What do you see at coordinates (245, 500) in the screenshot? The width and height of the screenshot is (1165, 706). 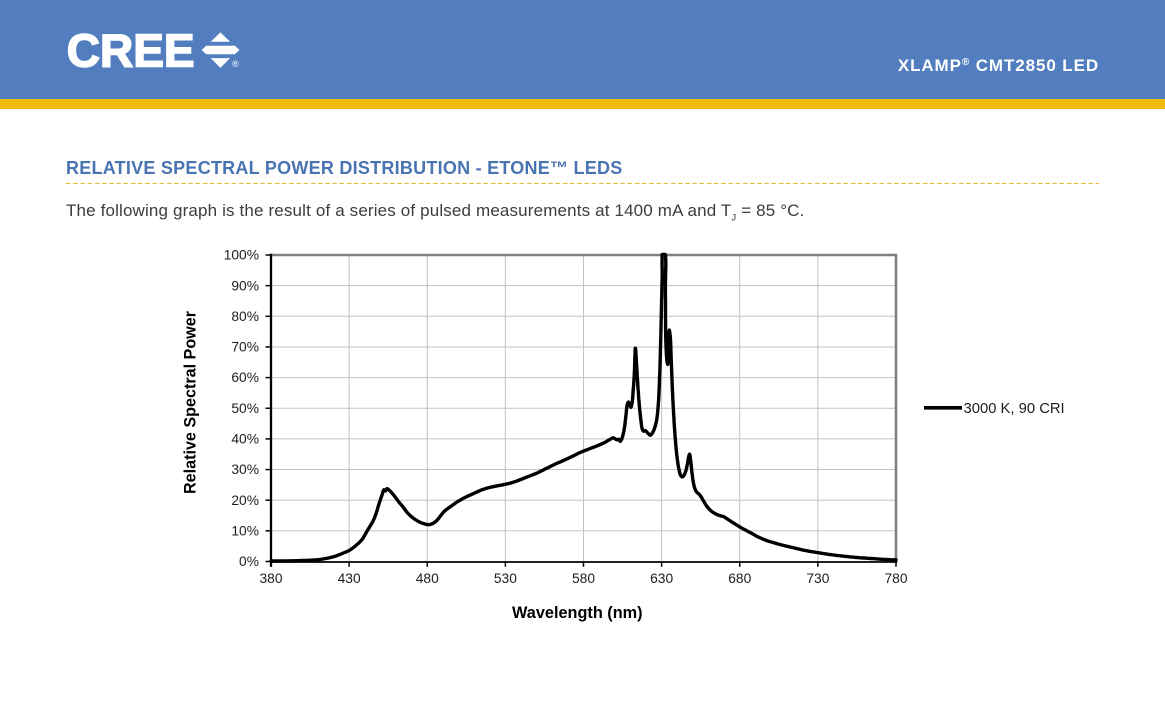 I see `svg-text: 20%` at bounding box center [245, 500].